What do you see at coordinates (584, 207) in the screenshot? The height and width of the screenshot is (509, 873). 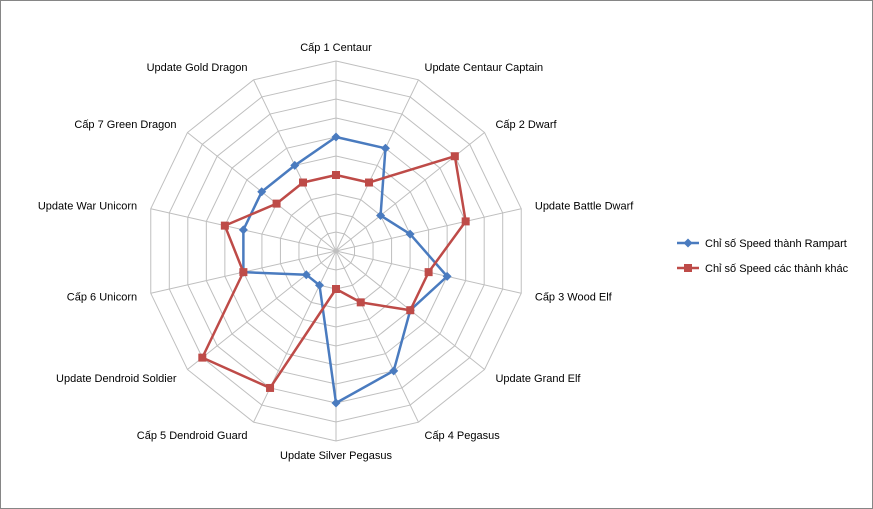 I see `category-label: Update Battle Dwarf` at bounding box center [584, 207].